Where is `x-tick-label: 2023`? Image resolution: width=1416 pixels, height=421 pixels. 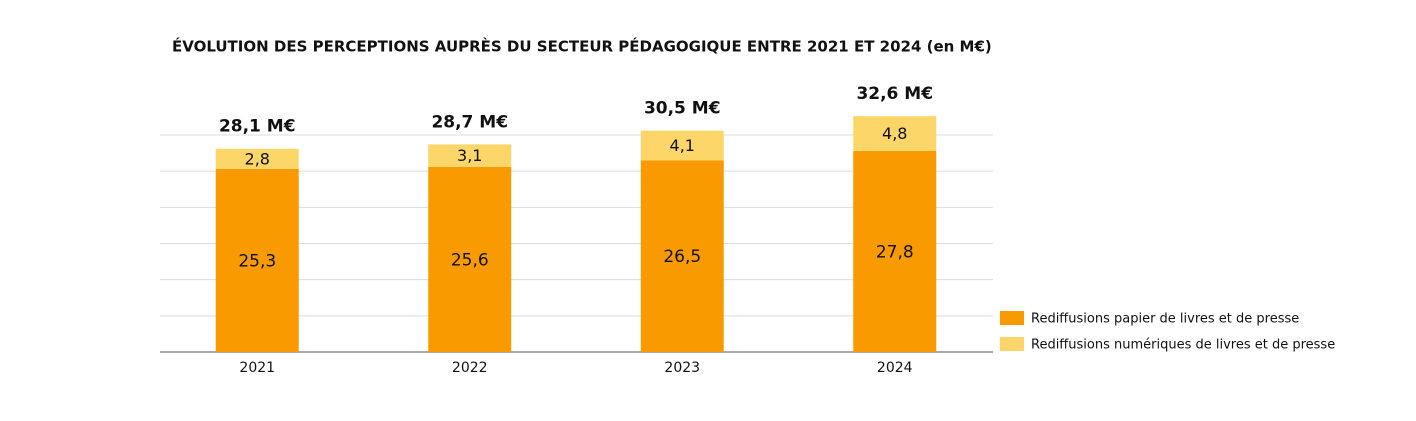
x-tick-label: 2023 is located at coordinates (682, 368).